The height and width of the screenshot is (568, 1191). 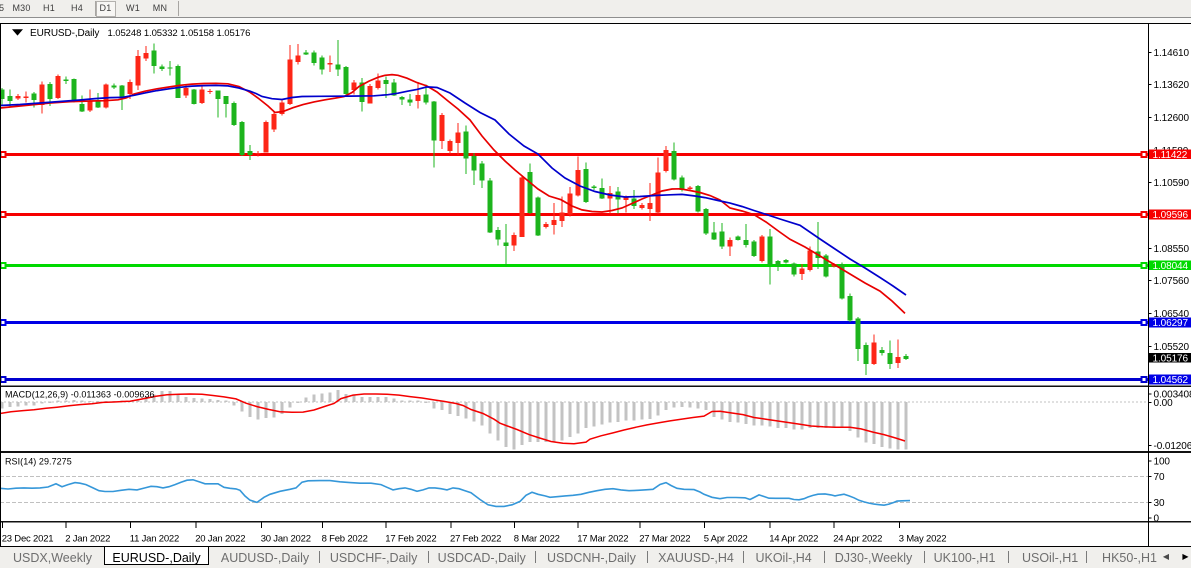 I want to click on svg-text: 27 Mar 2022, so click(x=664, y=539).